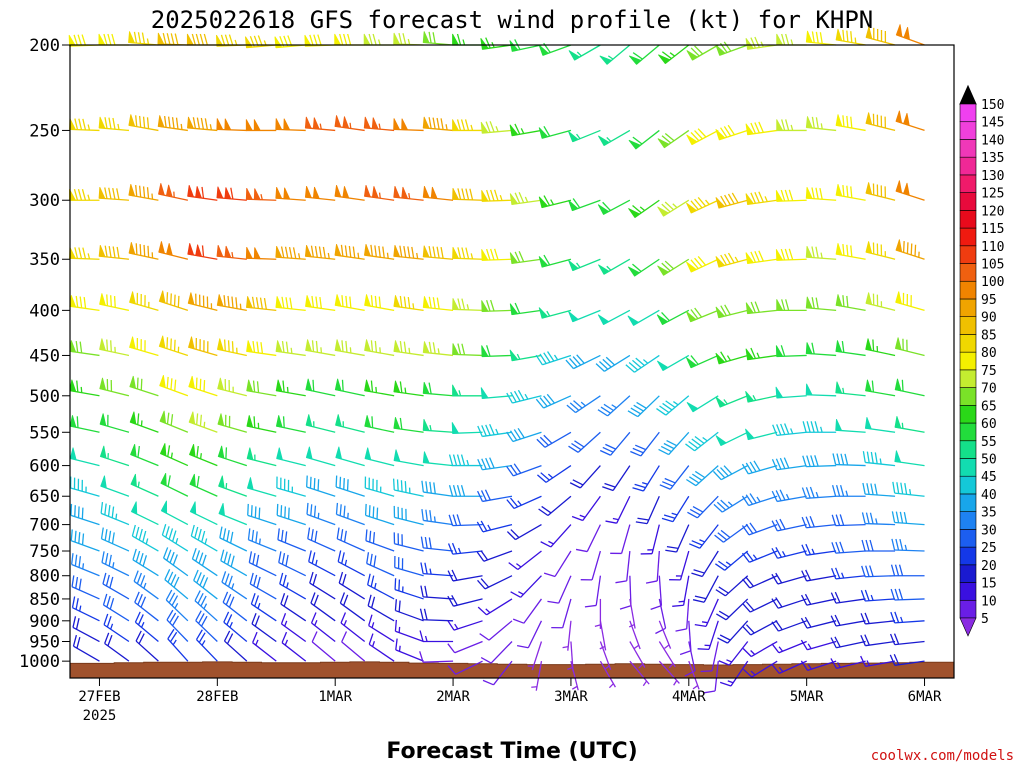 The image size is (1024, 768). I want to click on colorbar-label: 55, so click(989, 442).